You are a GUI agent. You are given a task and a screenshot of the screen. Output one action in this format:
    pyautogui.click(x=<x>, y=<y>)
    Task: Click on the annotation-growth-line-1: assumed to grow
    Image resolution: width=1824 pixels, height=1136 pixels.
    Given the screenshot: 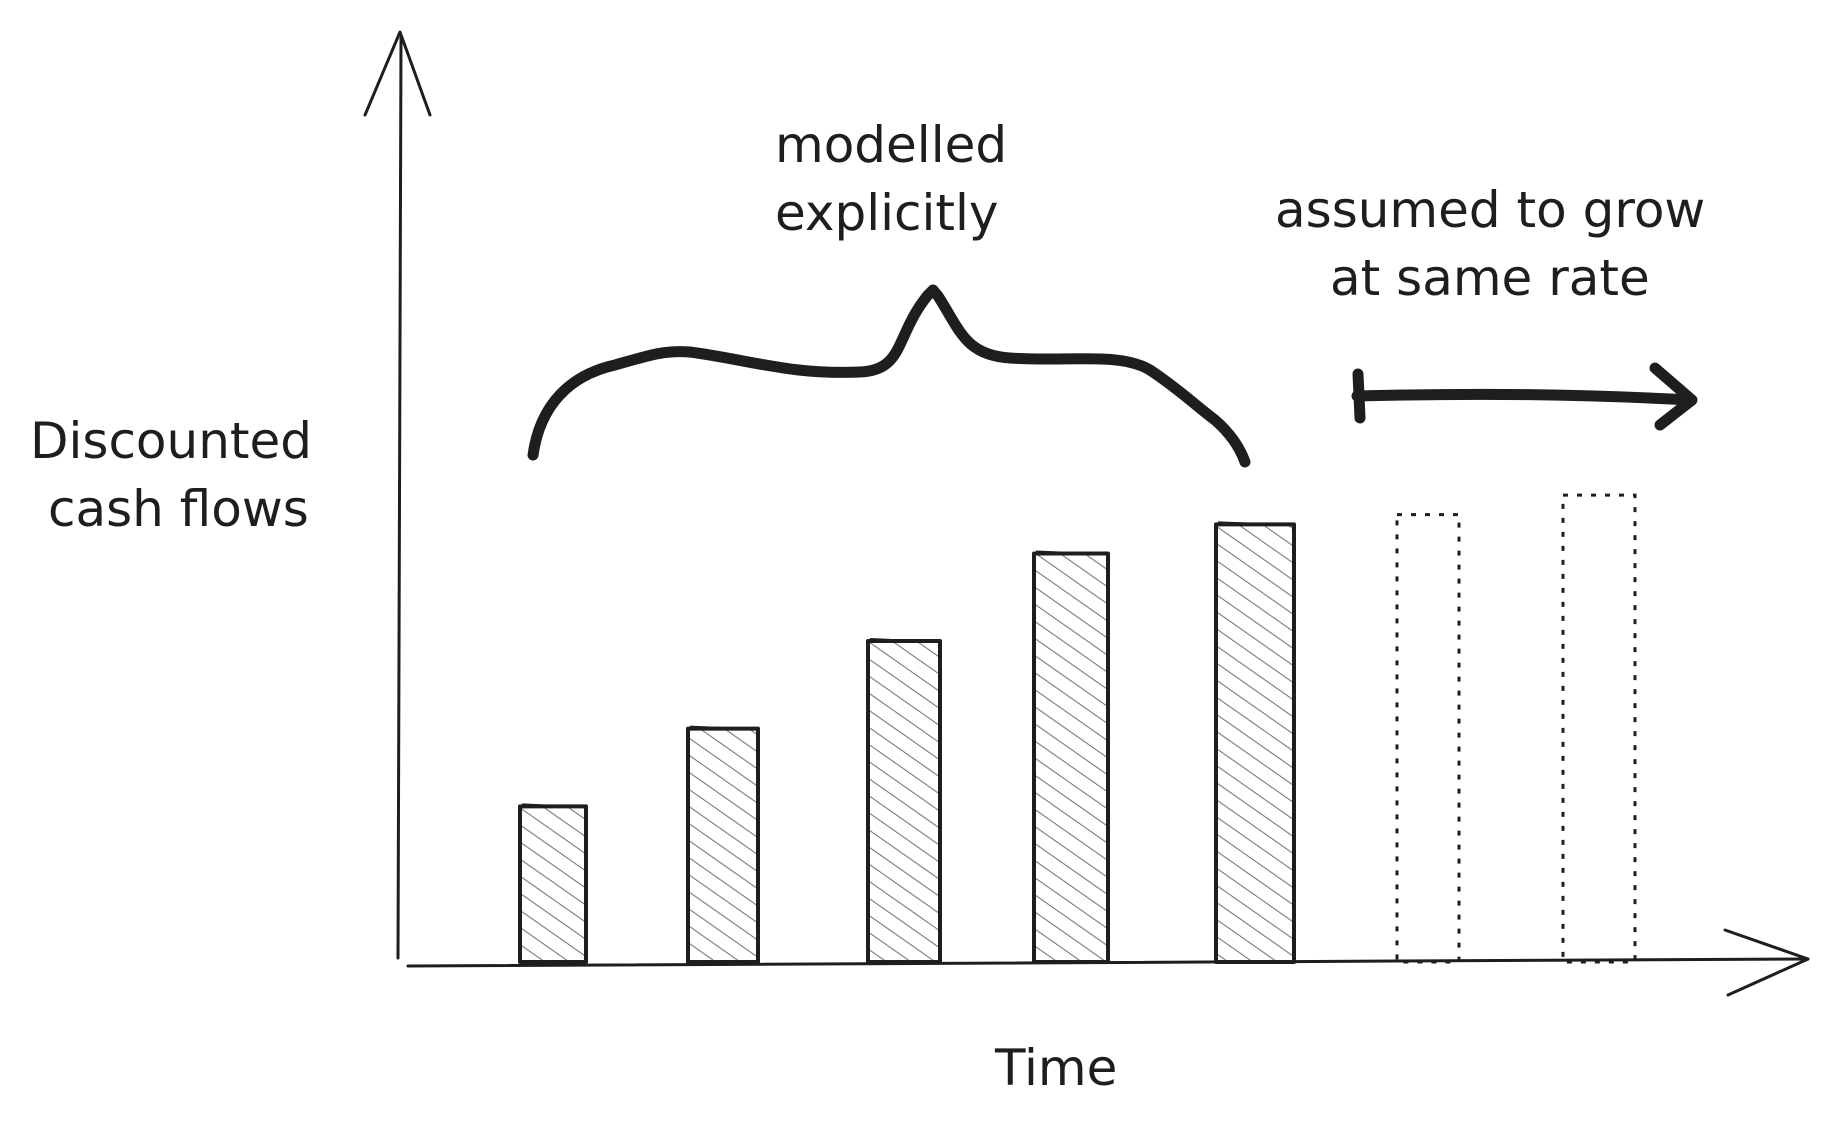 What is the action you would take?
    pyautogui.click(x=1490, y=210)
    